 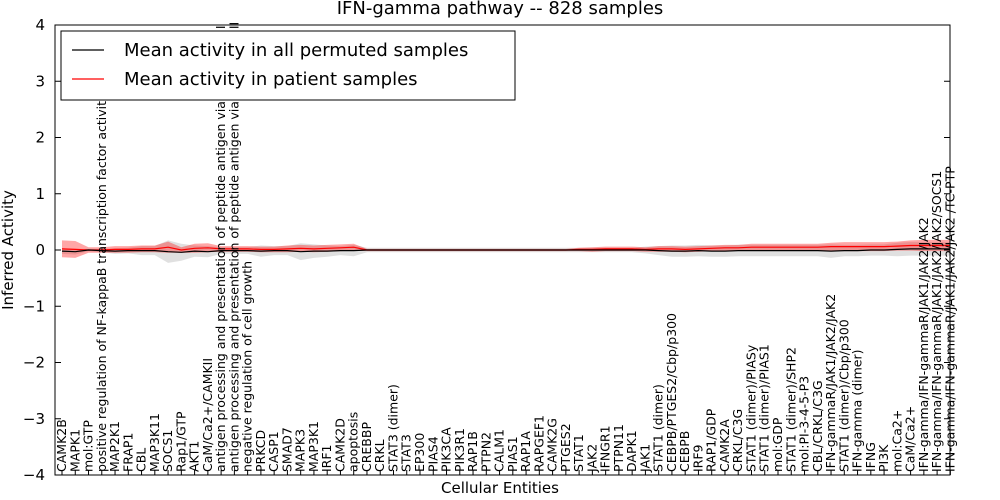 I want to click on y-tick-label: 3, so click(x=40, y=81).